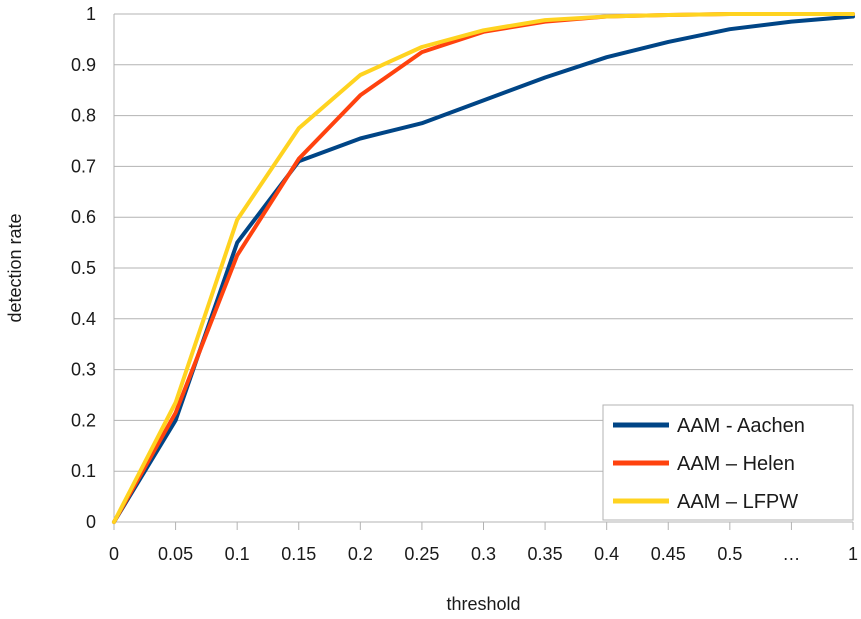  I want to click on x-tick-label: 0.35, so click(545, 554).